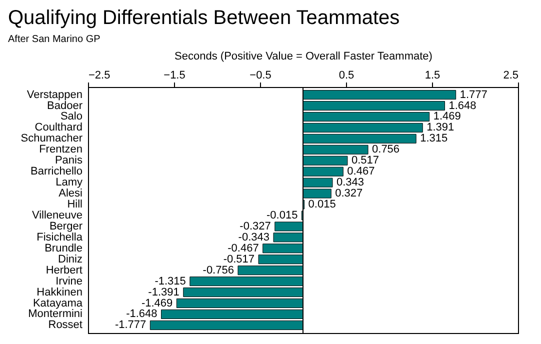 This screenshot has height=344, width=541. What do you see at coordinates (68, 160) in the screenshot?
I see `y-tick-label: Panis` at bounding box center [68, 160].